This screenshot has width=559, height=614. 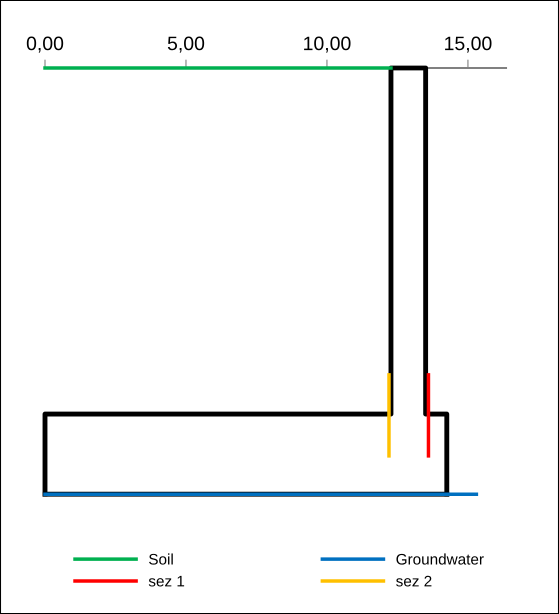 I want to click on x-tick-label: 10,00, so click(x=327, y=44).